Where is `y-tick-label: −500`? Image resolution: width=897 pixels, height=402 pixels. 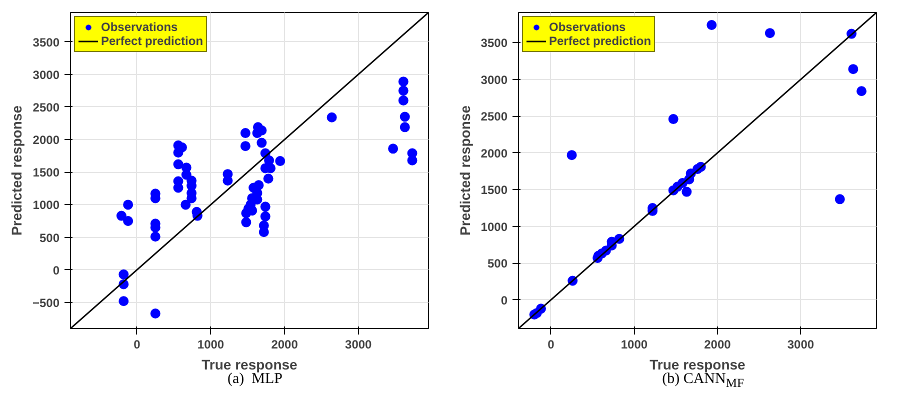
y-tick-label: −500 is located at coordinates (46, 303).